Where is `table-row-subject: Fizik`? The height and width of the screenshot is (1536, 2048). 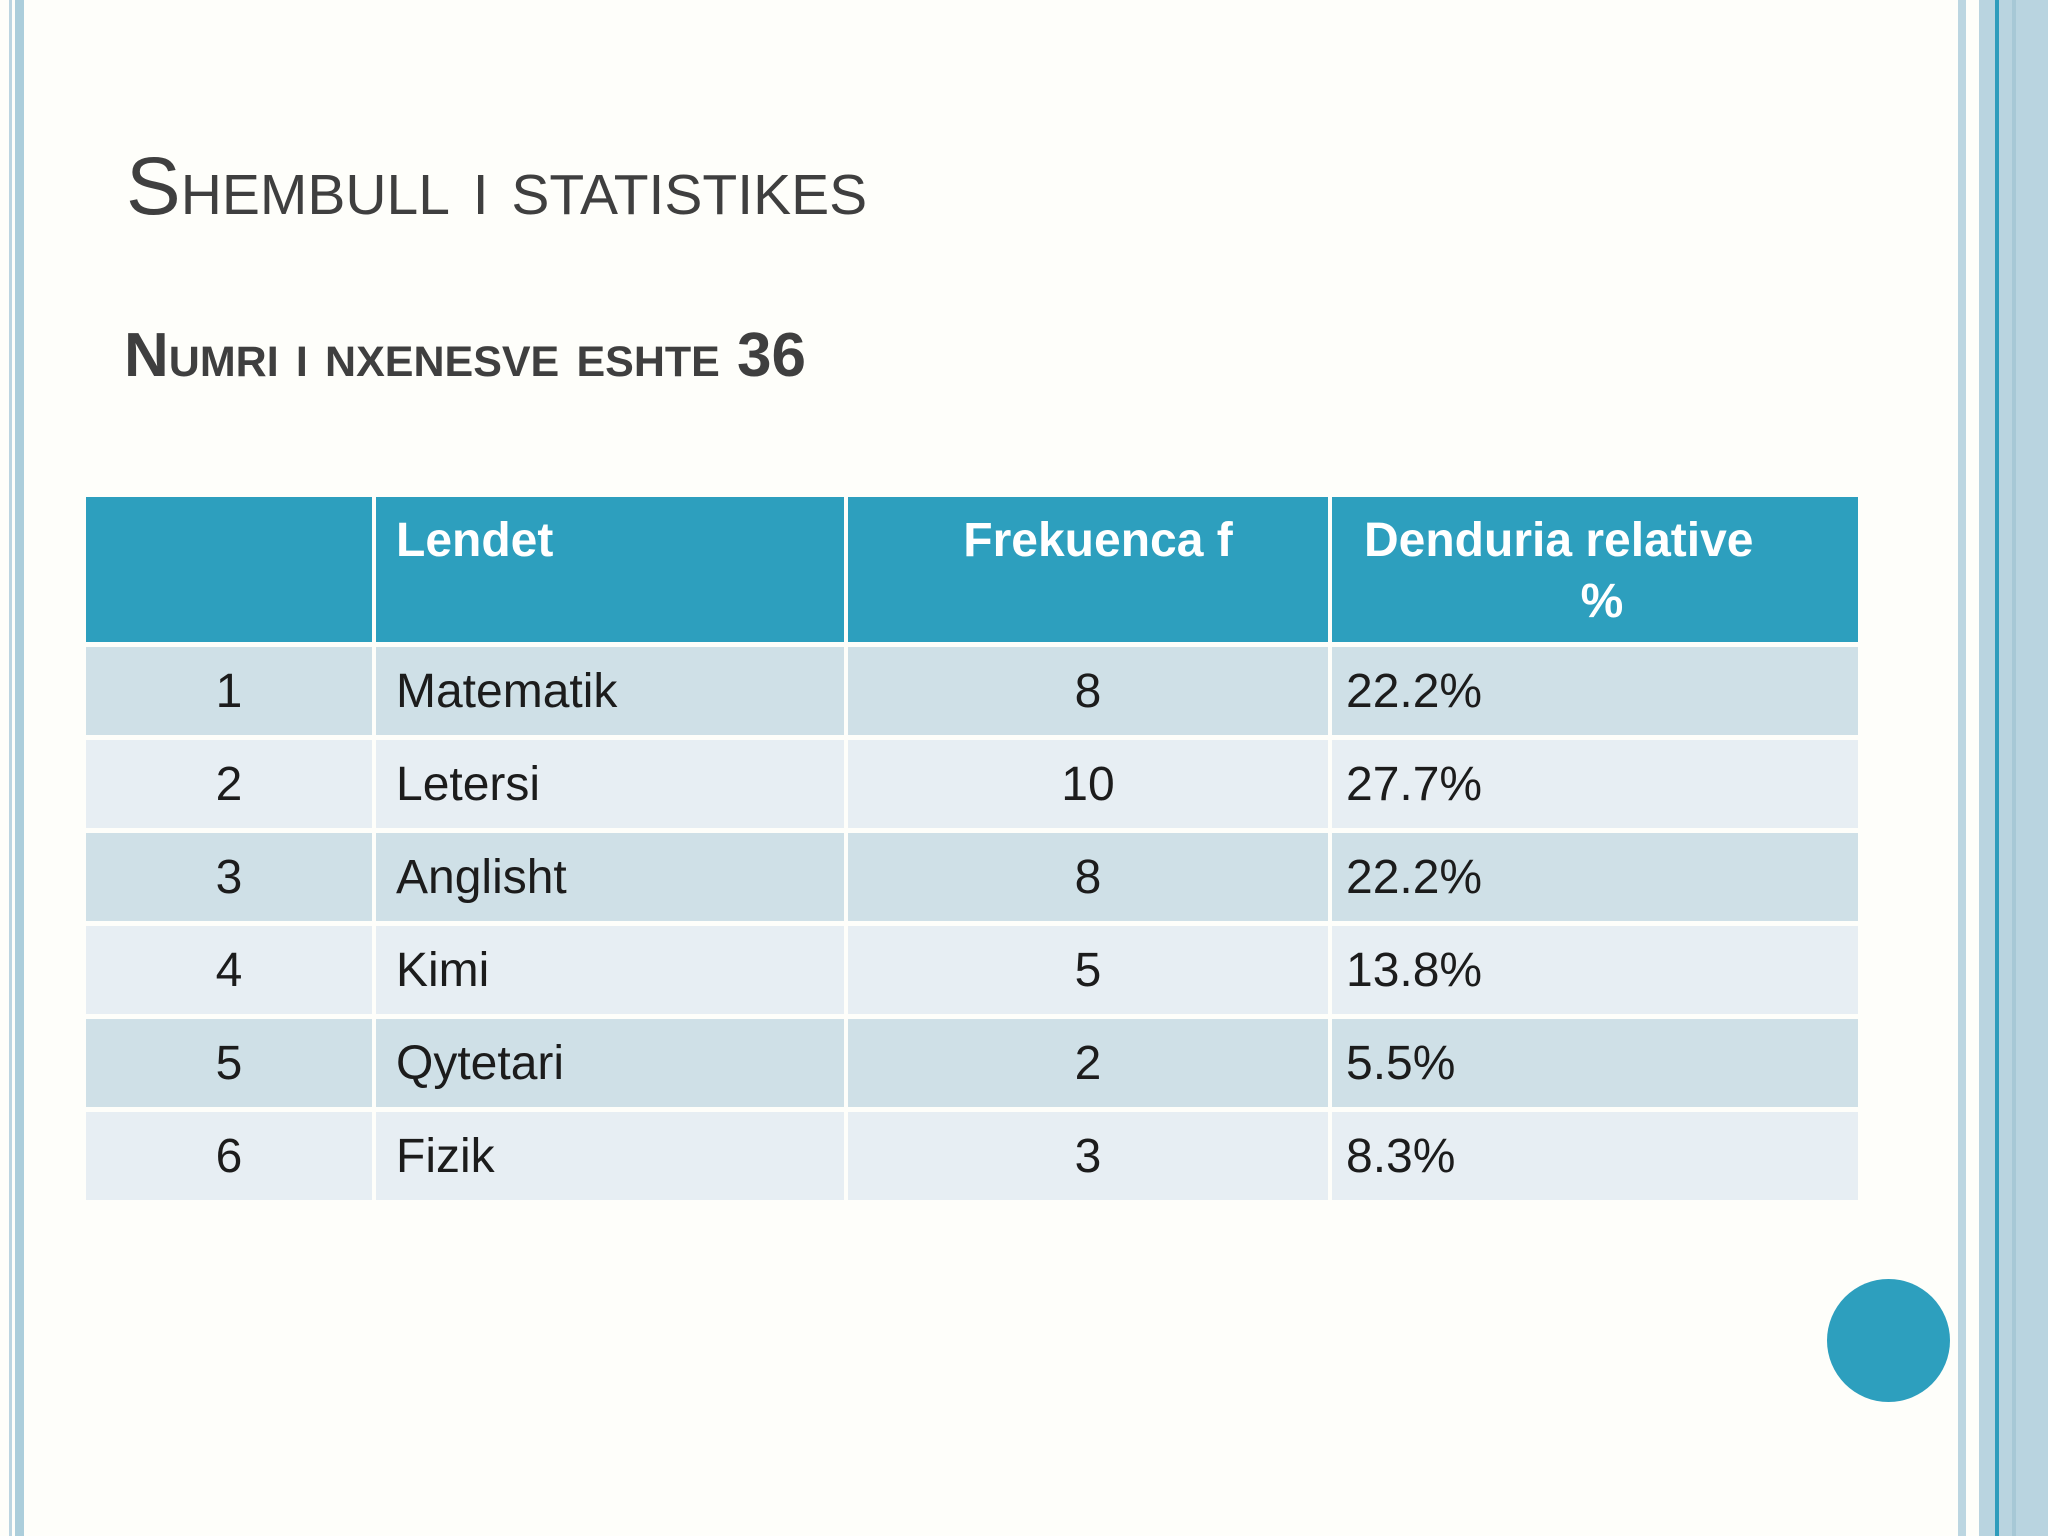
table-row-subject: Fizik is located at coordinates (610, 1156).